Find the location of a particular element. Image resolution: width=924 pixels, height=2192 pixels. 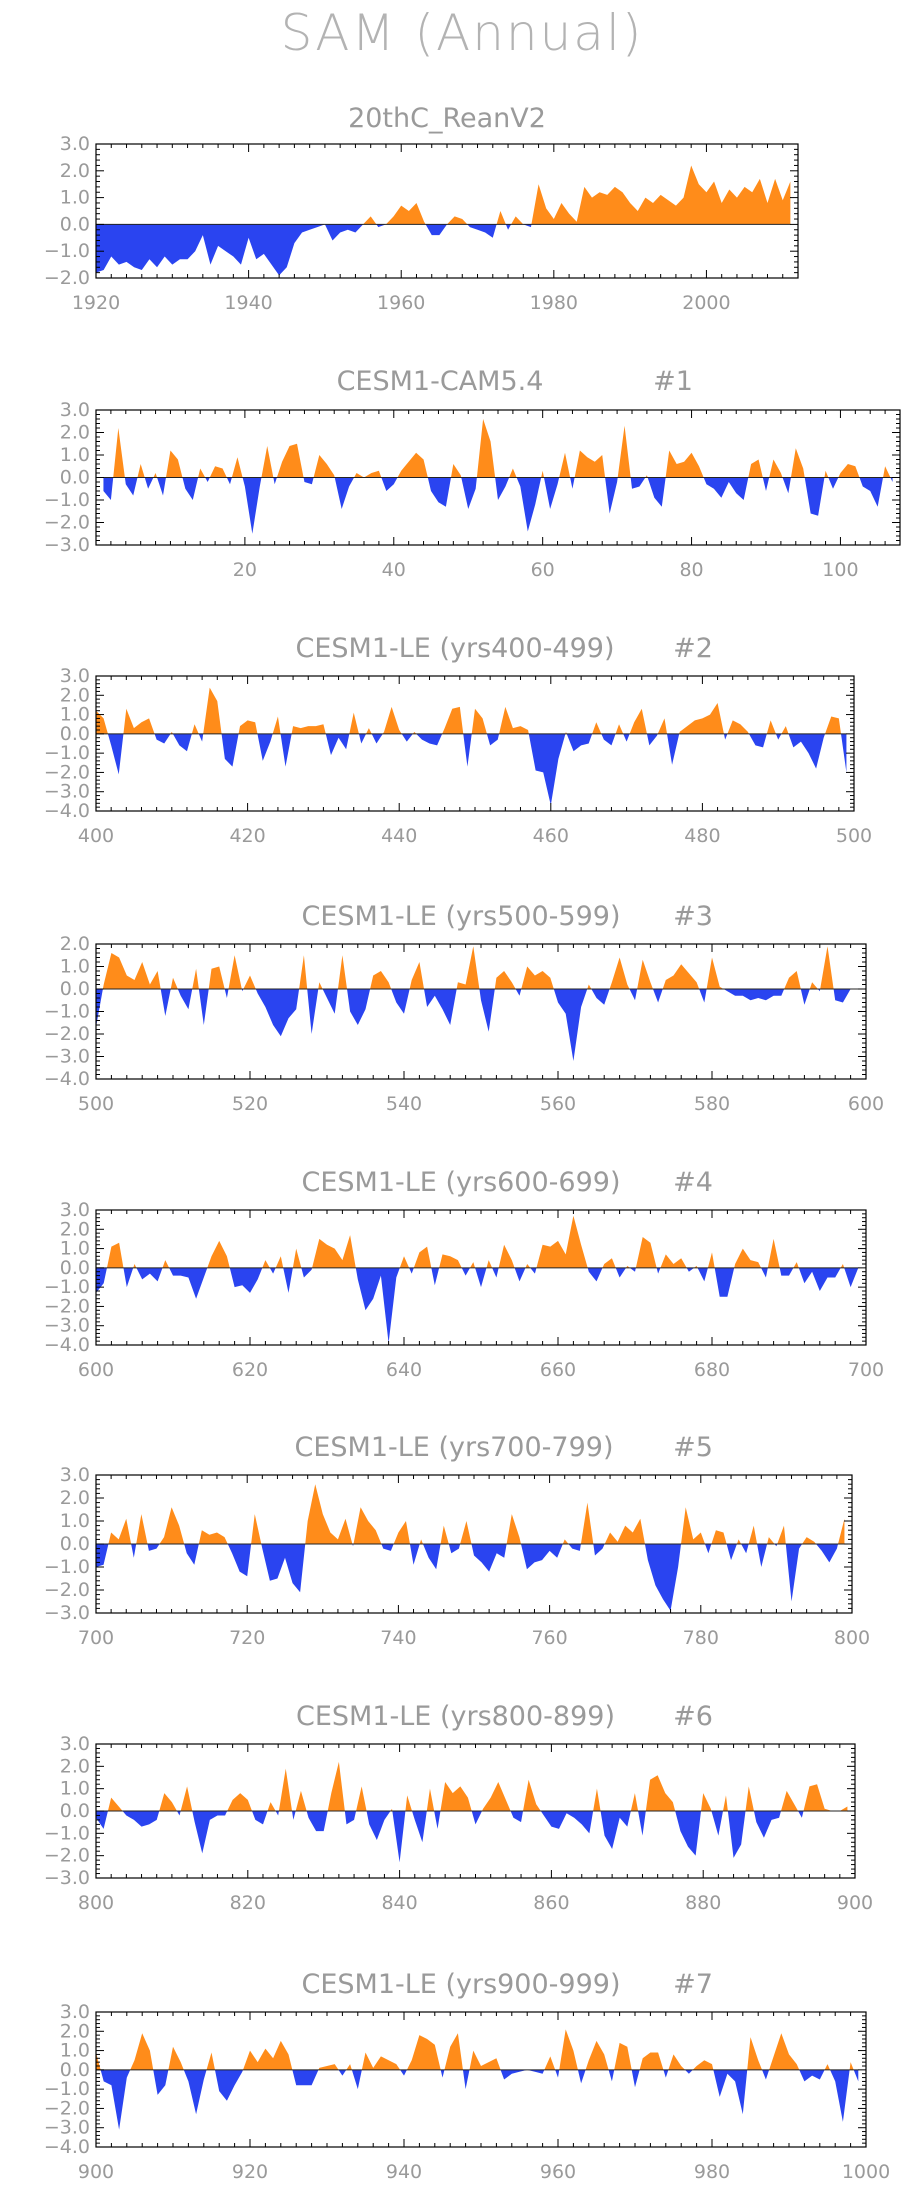

run-label: #5 is located at coordinates (693, 1447).